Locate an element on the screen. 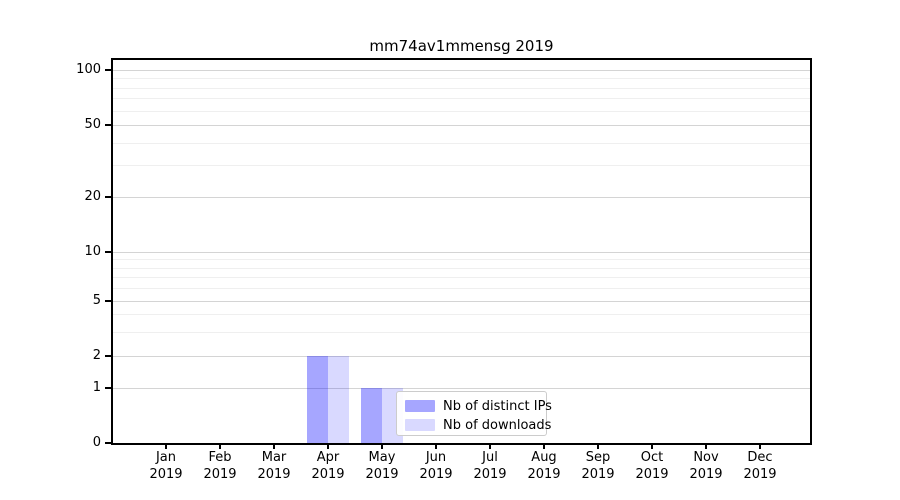 This screenshot has width=900, height=500. legend-swatch-distinct-ips is located at coordinates (420, 406).